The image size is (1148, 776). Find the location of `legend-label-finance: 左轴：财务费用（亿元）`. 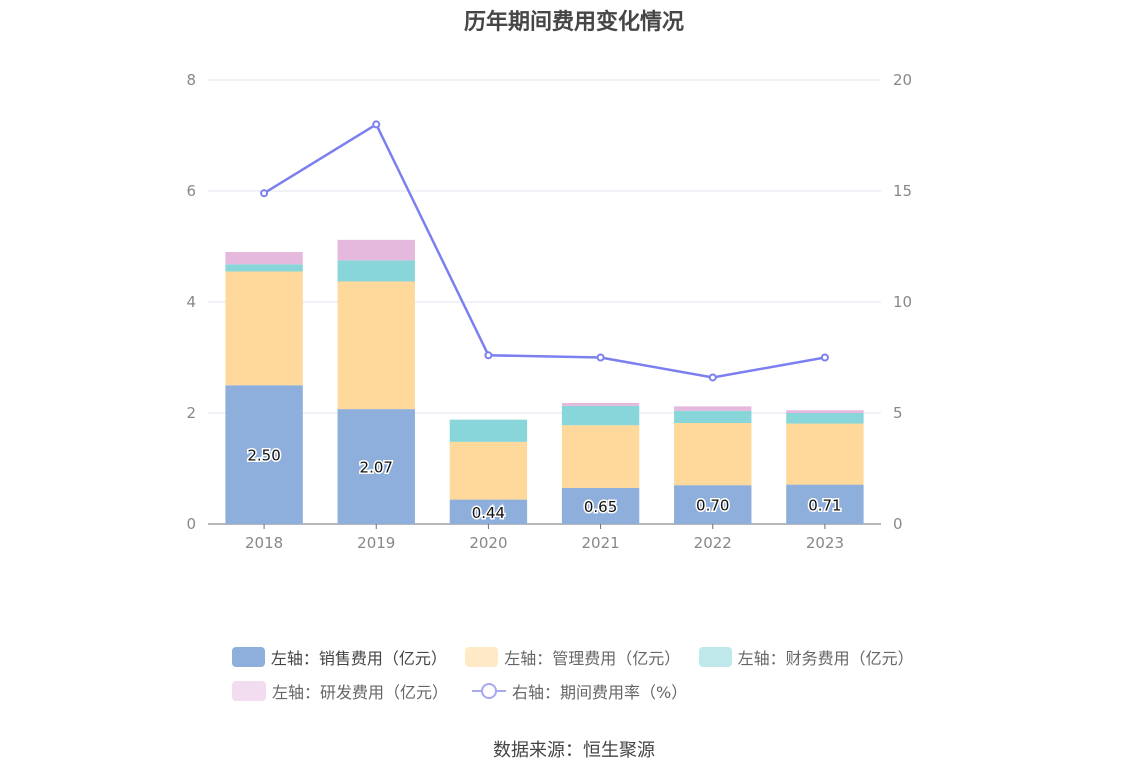

legend-label-finance: 左轴：财务费用（亿元） is located at coordinates (825, 658).